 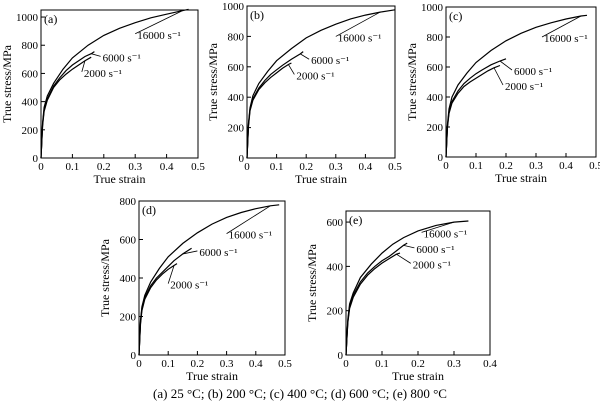 I want to click on panel-label: (b), so click(x=257, y=15).